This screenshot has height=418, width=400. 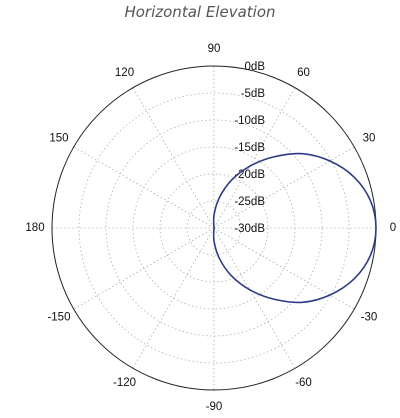 I want to click on angle-tick-label: -60, so click(x=303, y=383).